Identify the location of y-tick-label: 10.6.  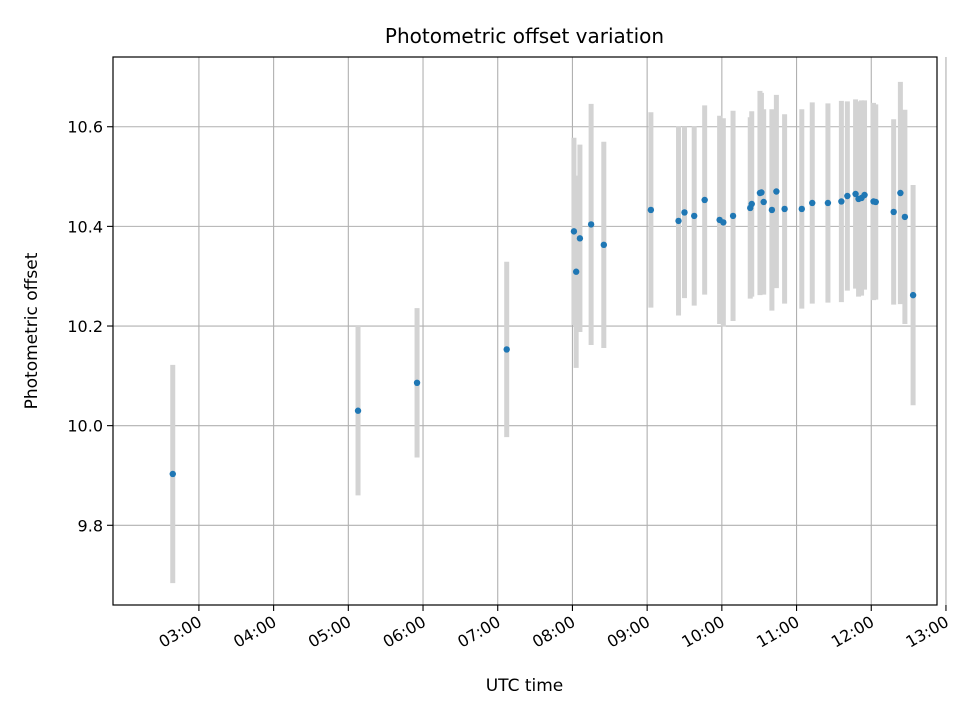
(85, 127).